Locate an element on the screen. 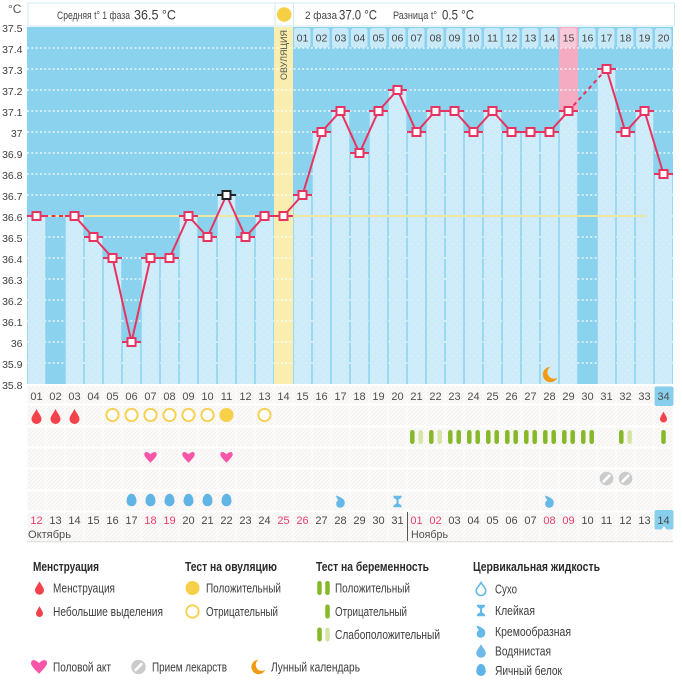 This screenshot has height=683, width=682. svg-text: 22 is located at coordinates (435, 397).